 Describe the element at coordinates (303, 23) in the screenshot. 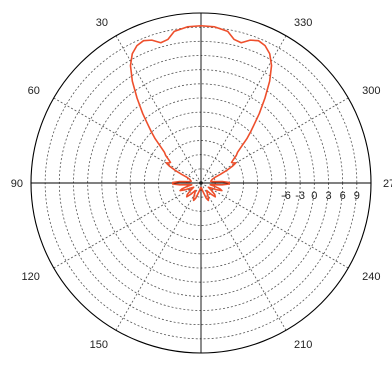

I see `angle-tick-label: 330` at that location.